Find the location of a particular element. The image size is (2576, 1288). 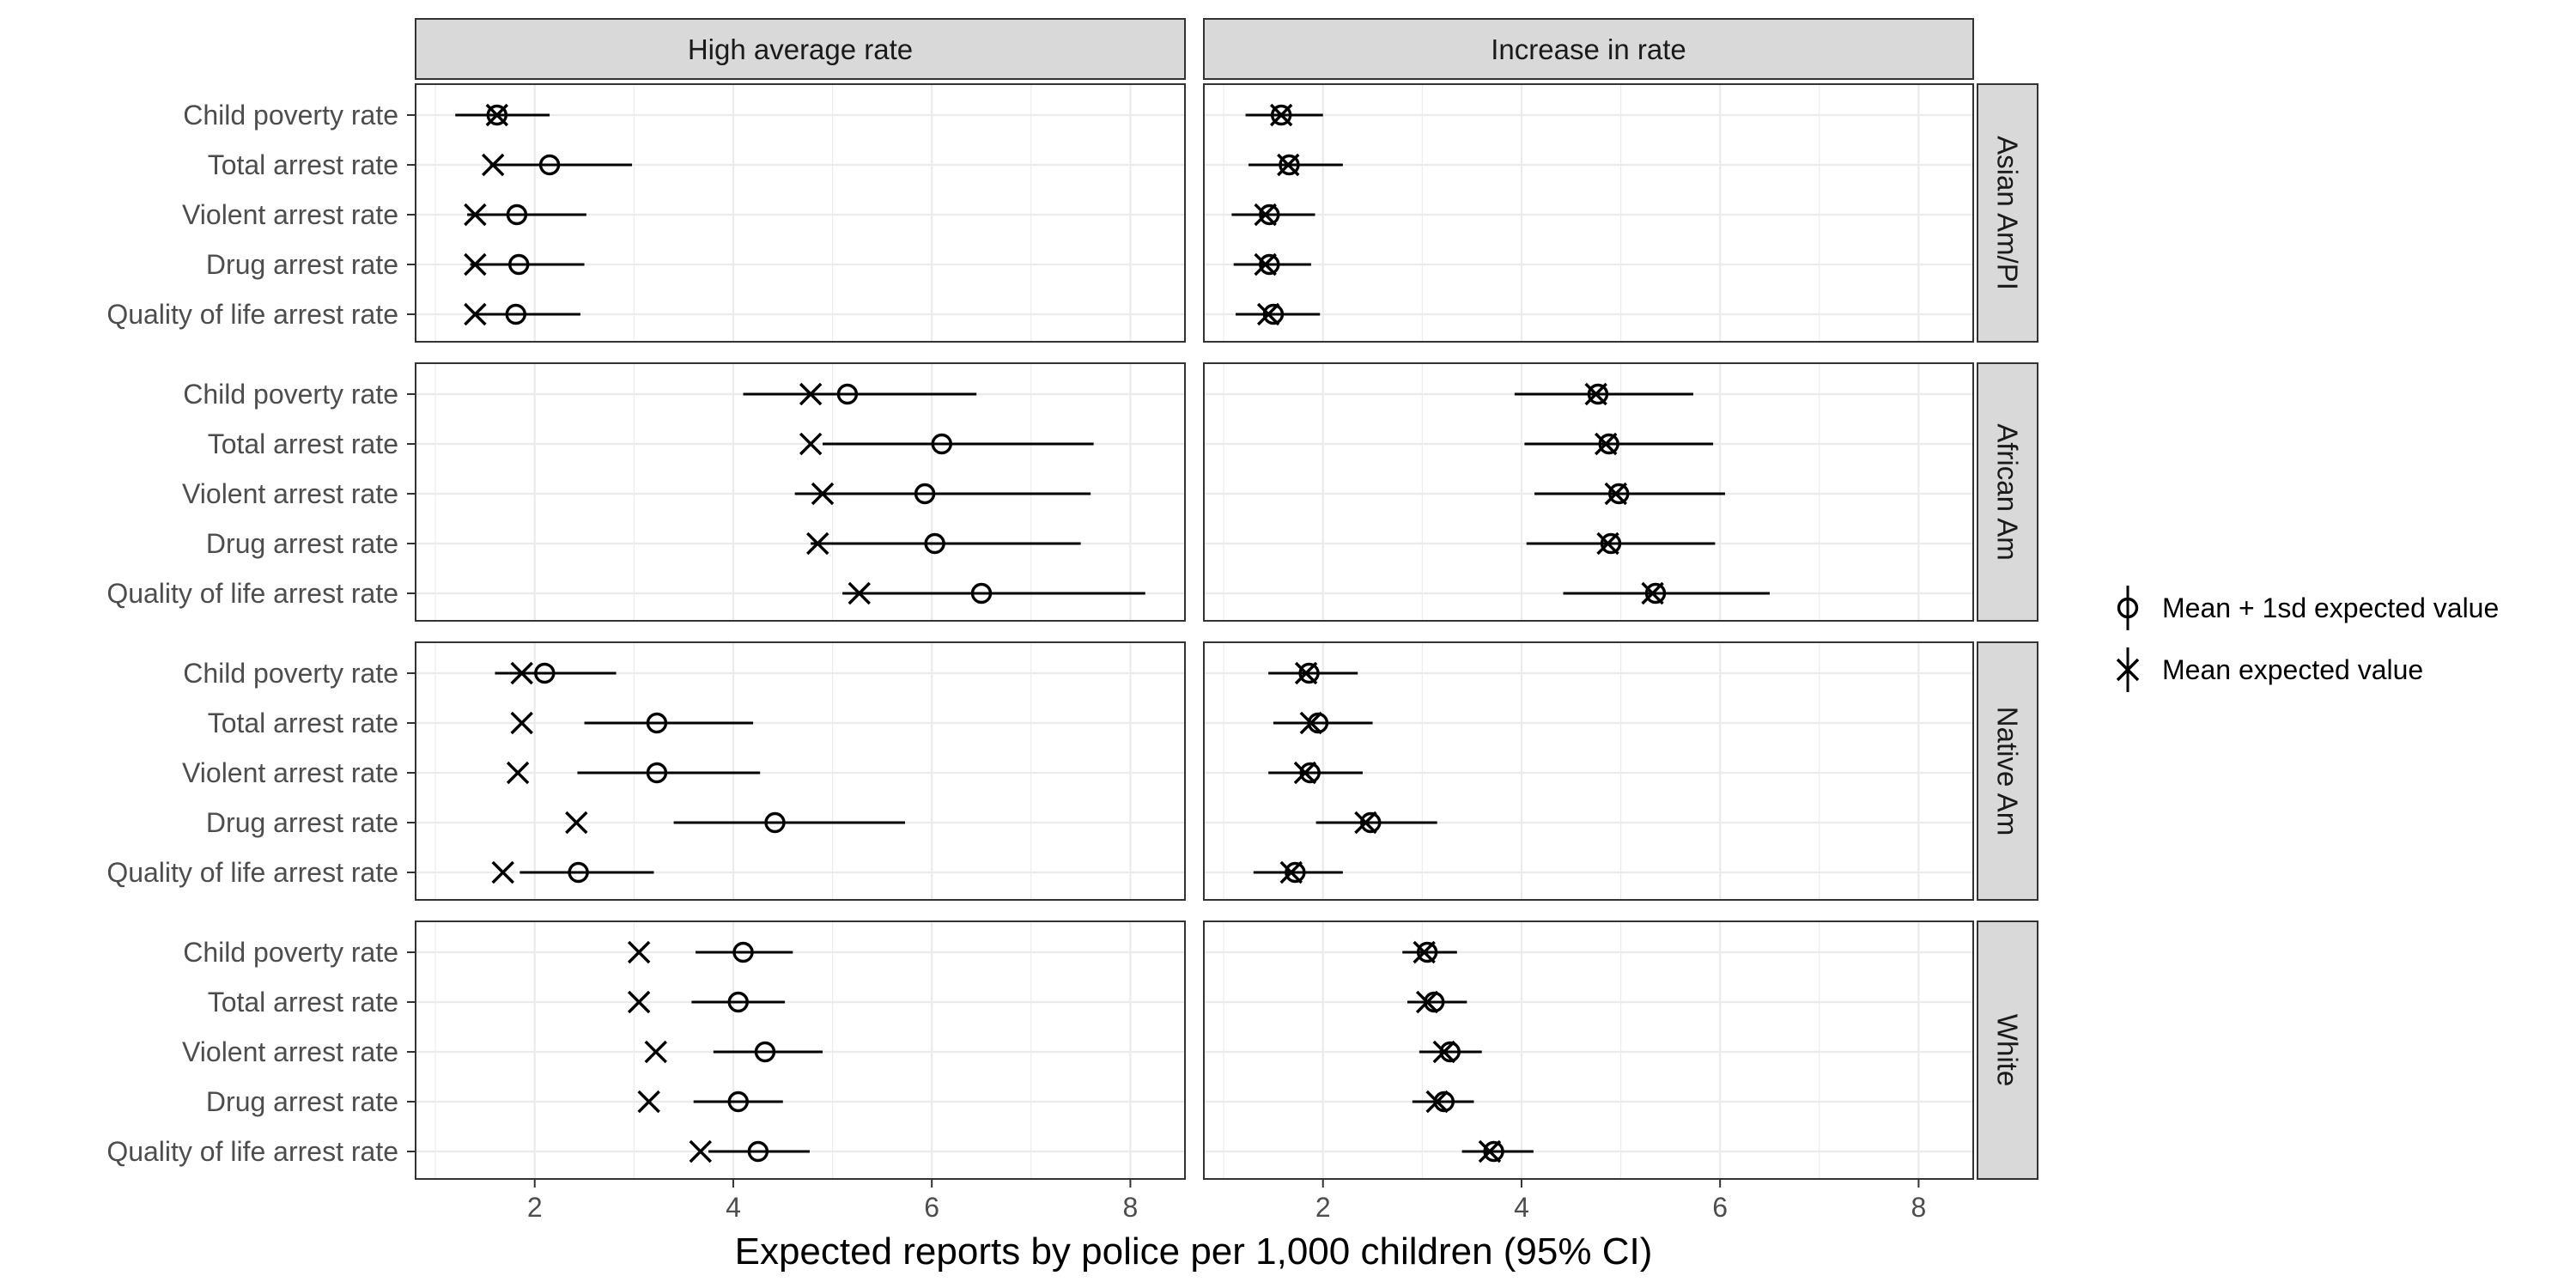

row-strip-label: Asian Am/PI is located at coordinates (2008, 213).